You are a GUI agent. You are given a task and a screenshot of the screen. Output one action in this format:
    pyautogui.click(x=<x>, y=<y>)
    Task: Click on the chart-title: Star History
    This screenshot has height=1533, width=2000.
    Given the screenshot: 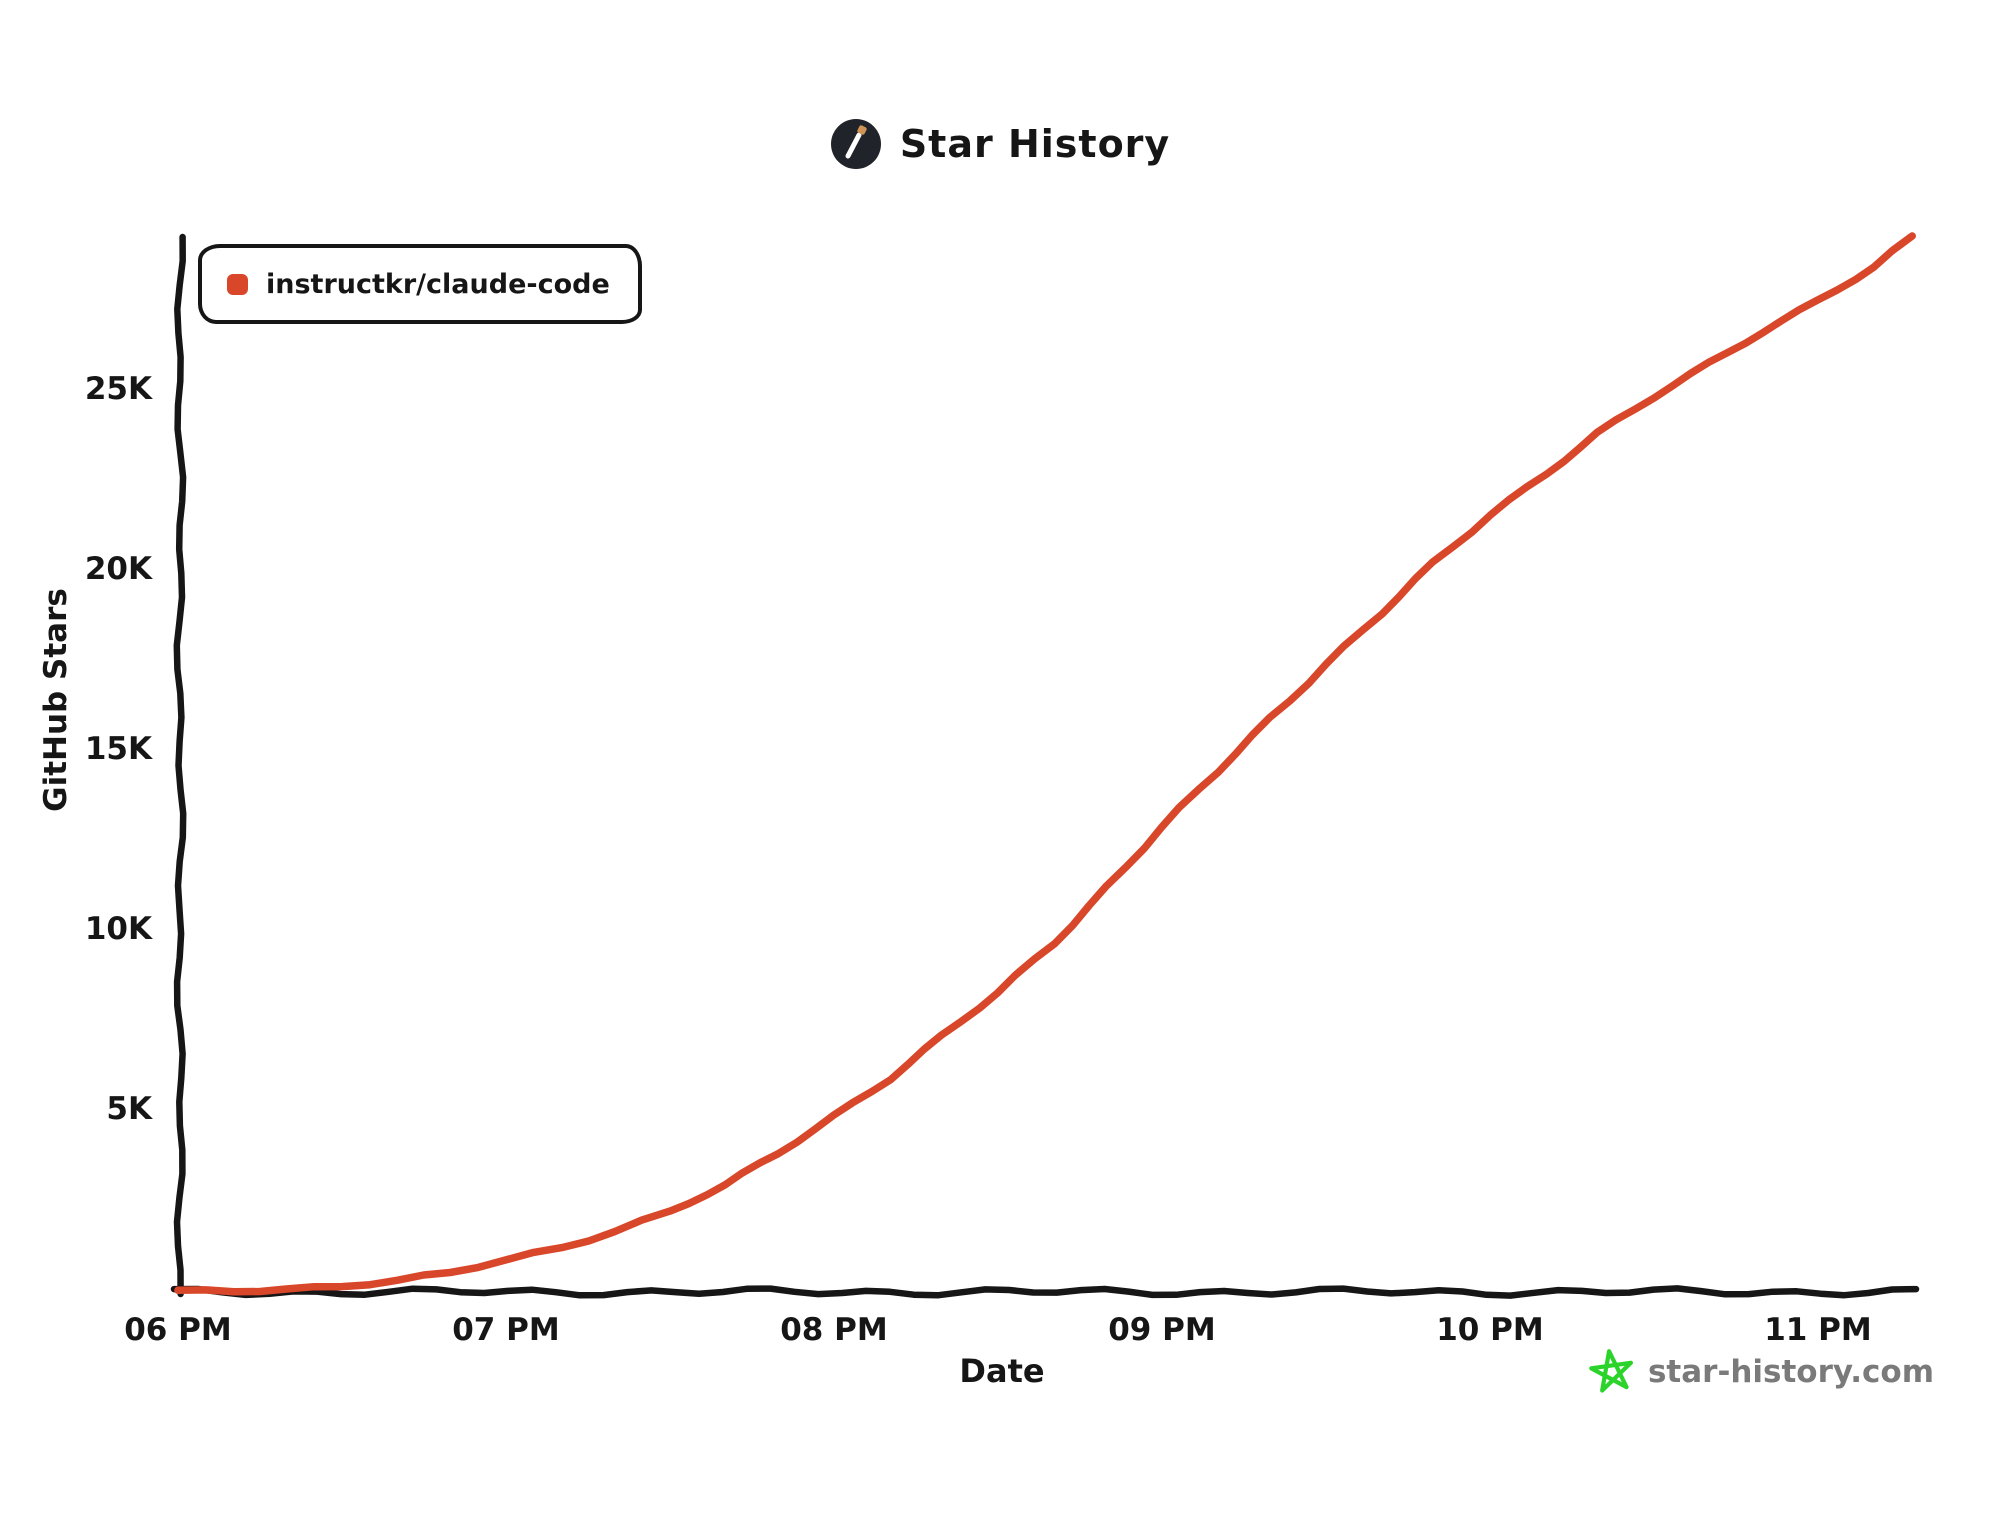 What is the action you would take?
    pyautogui.click(x=1035, y=144)
    